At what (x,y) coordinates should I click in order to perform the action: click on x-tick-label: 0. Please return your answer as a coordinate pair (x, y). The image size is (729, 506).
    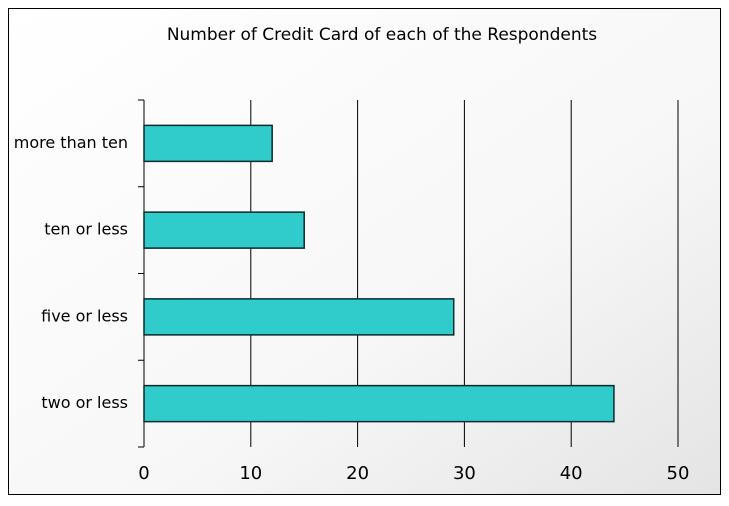
    Looking at the image, I should click on (143, 473).